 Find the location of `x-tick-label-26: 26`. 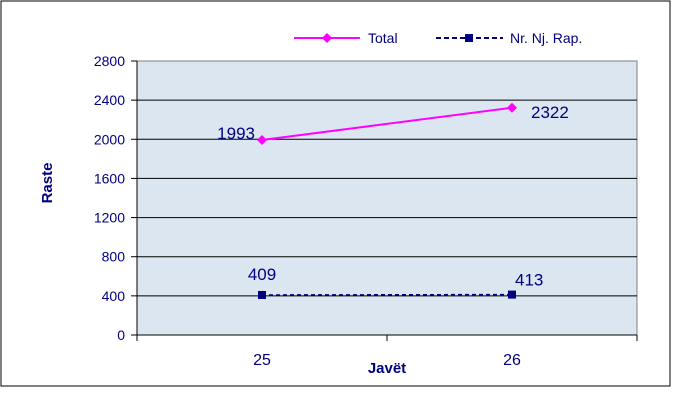

x-tick-label-26: 26 is located at coordinates (512, 360).